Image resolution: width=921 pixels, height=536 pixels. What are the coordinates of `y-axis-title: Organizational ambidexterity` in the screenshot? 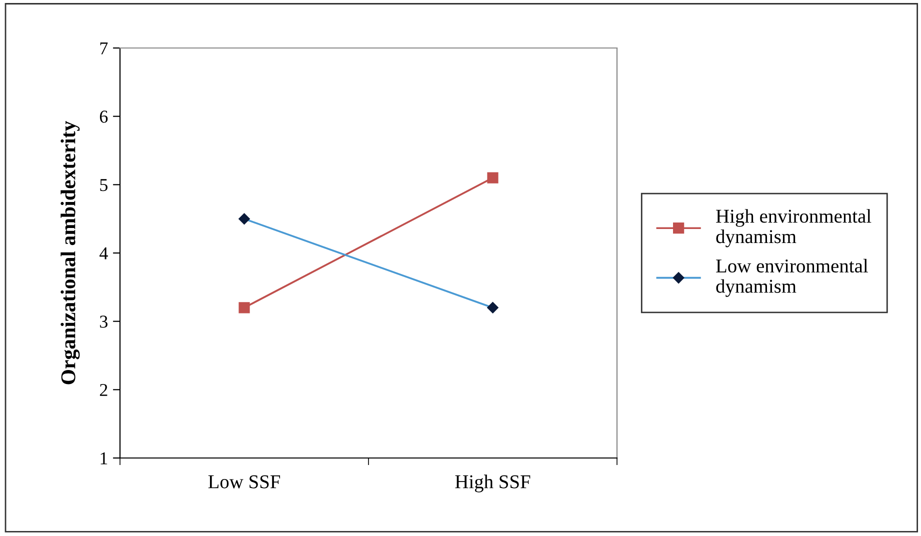 It's located at (70, 252).